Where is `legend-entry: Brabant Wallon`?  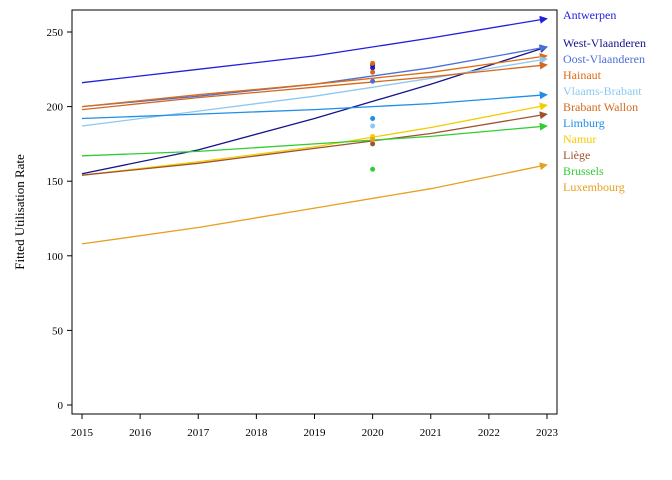
legend-entry: Brabant Wallon is located at coordinates (600, 107).